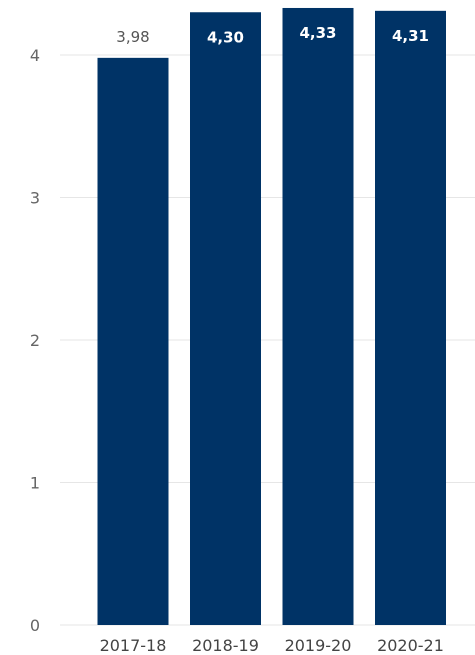  Describe the element at coordinates (317, 33) in the screenshot. I see `data-label-2019-20: 4,33` at that location.